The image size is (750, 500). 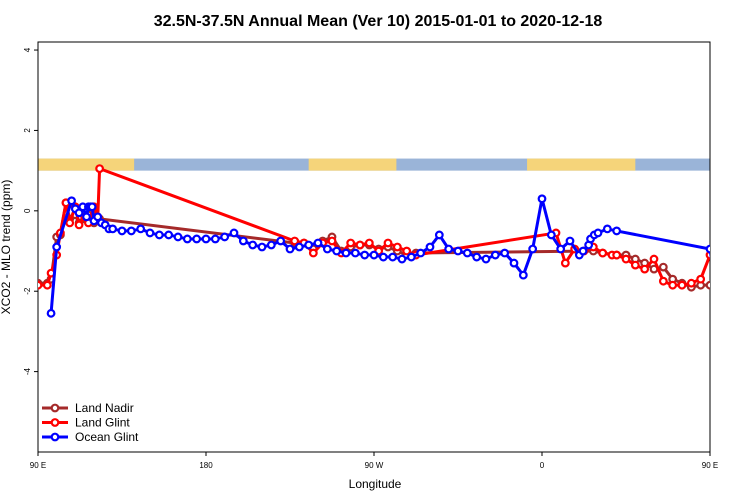 What do you see at coordinates (206, 465) in the screenshot?
I see `x-tick-label: 180` at bounding box center [206, 465].